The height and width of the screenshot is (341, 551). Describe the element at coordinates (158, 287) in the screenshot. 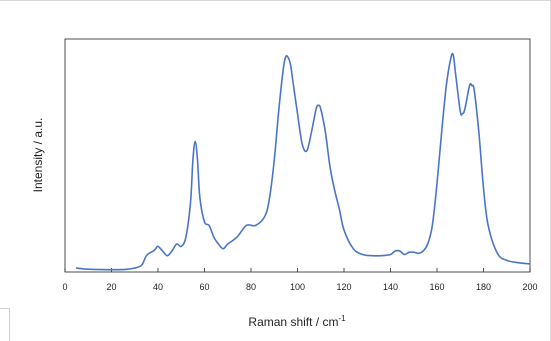

I see `x-tick-label: 40` at that location.